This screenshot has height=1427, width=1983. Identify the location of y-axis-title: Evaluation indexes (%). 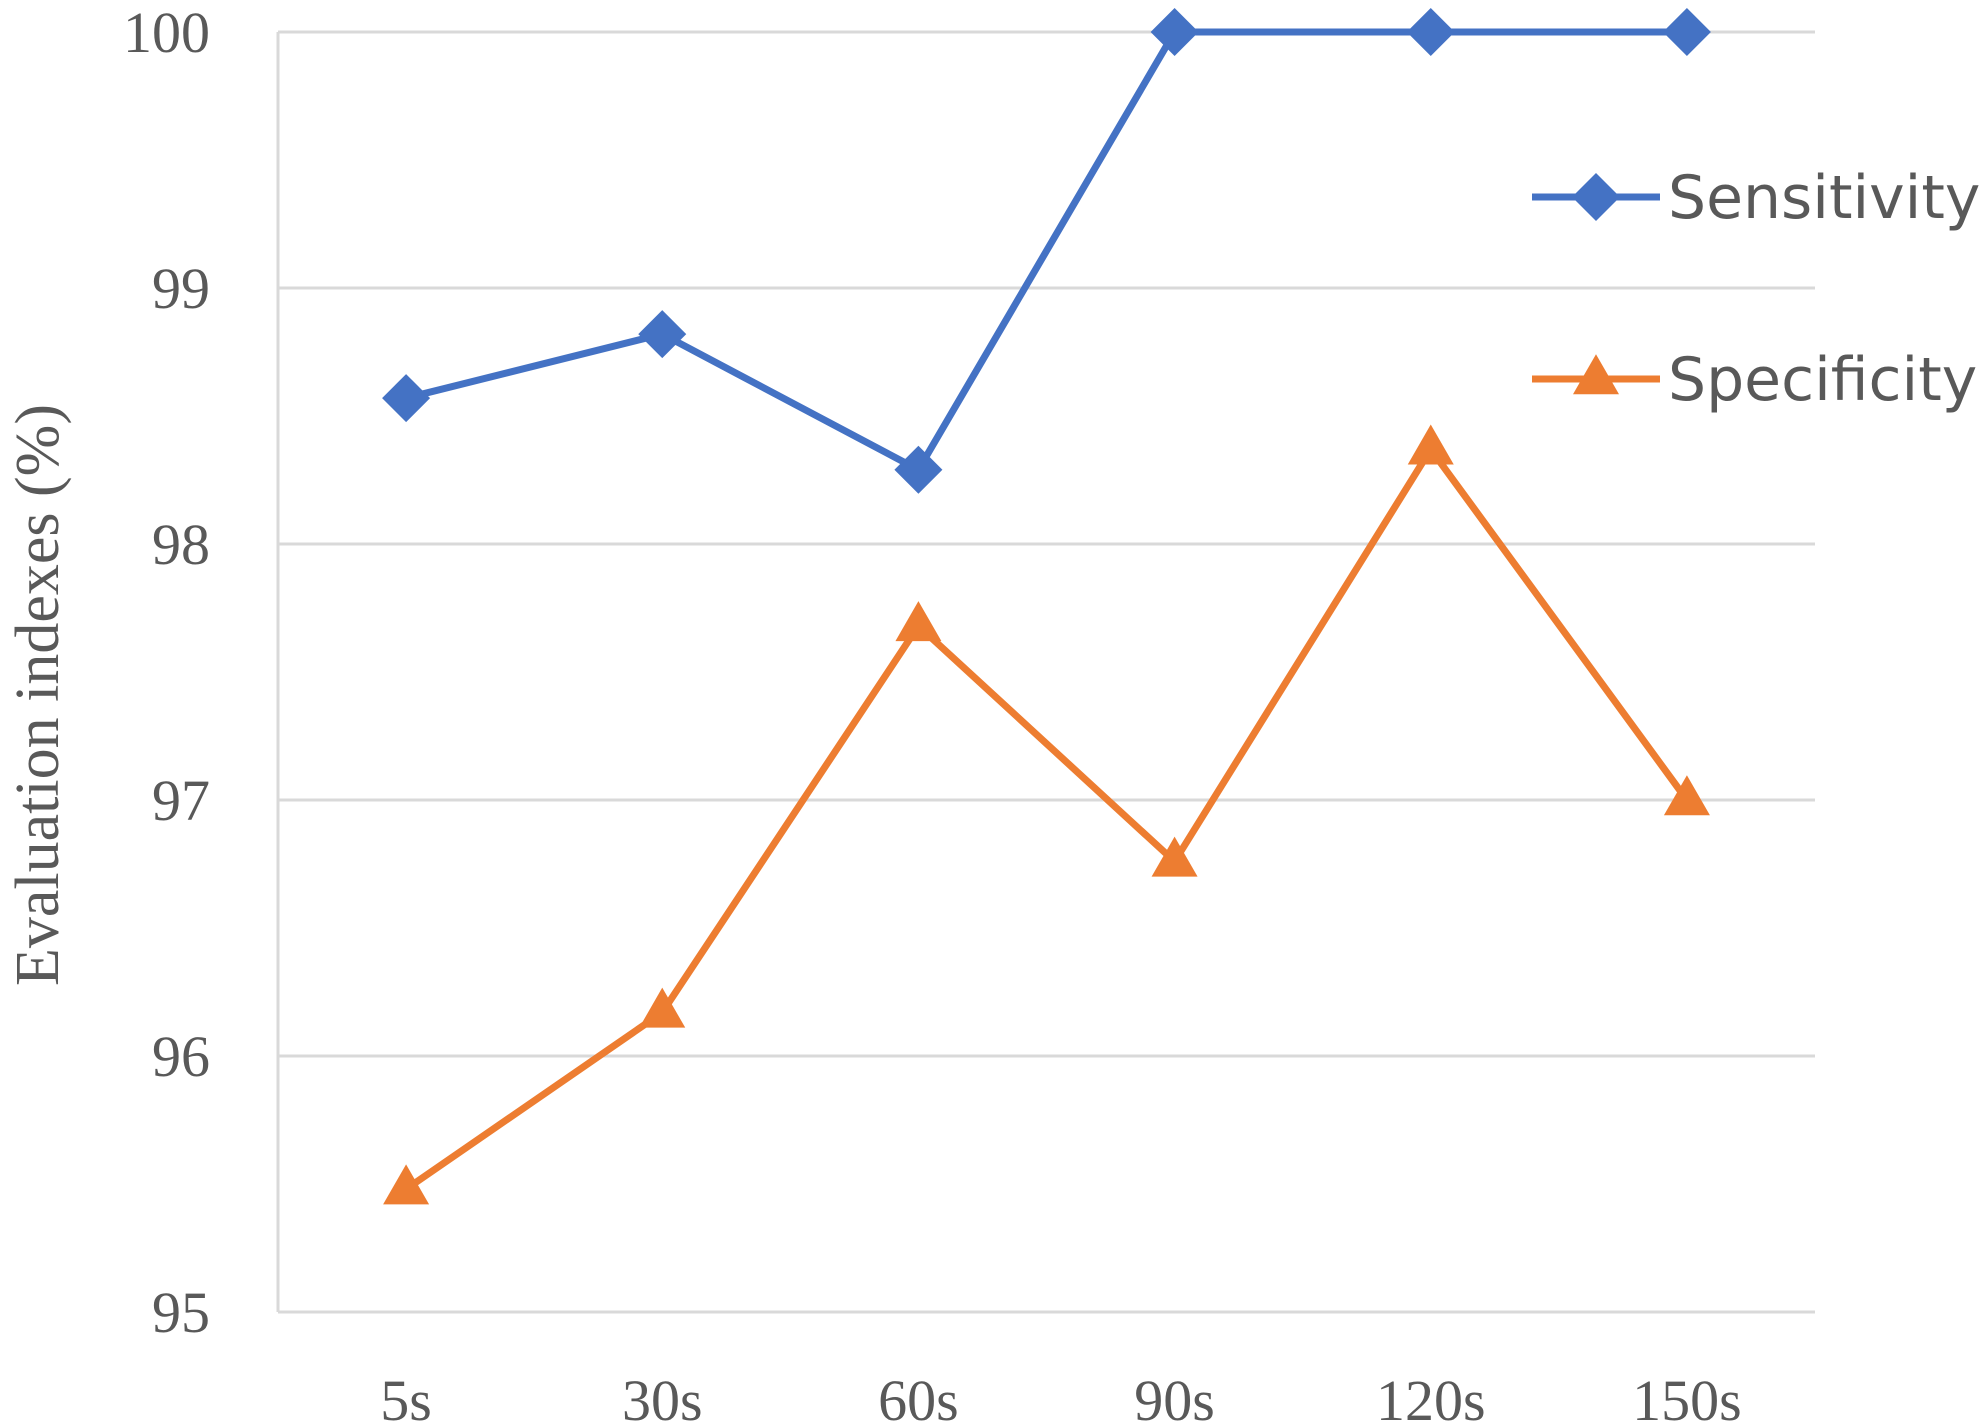
(38, 695).